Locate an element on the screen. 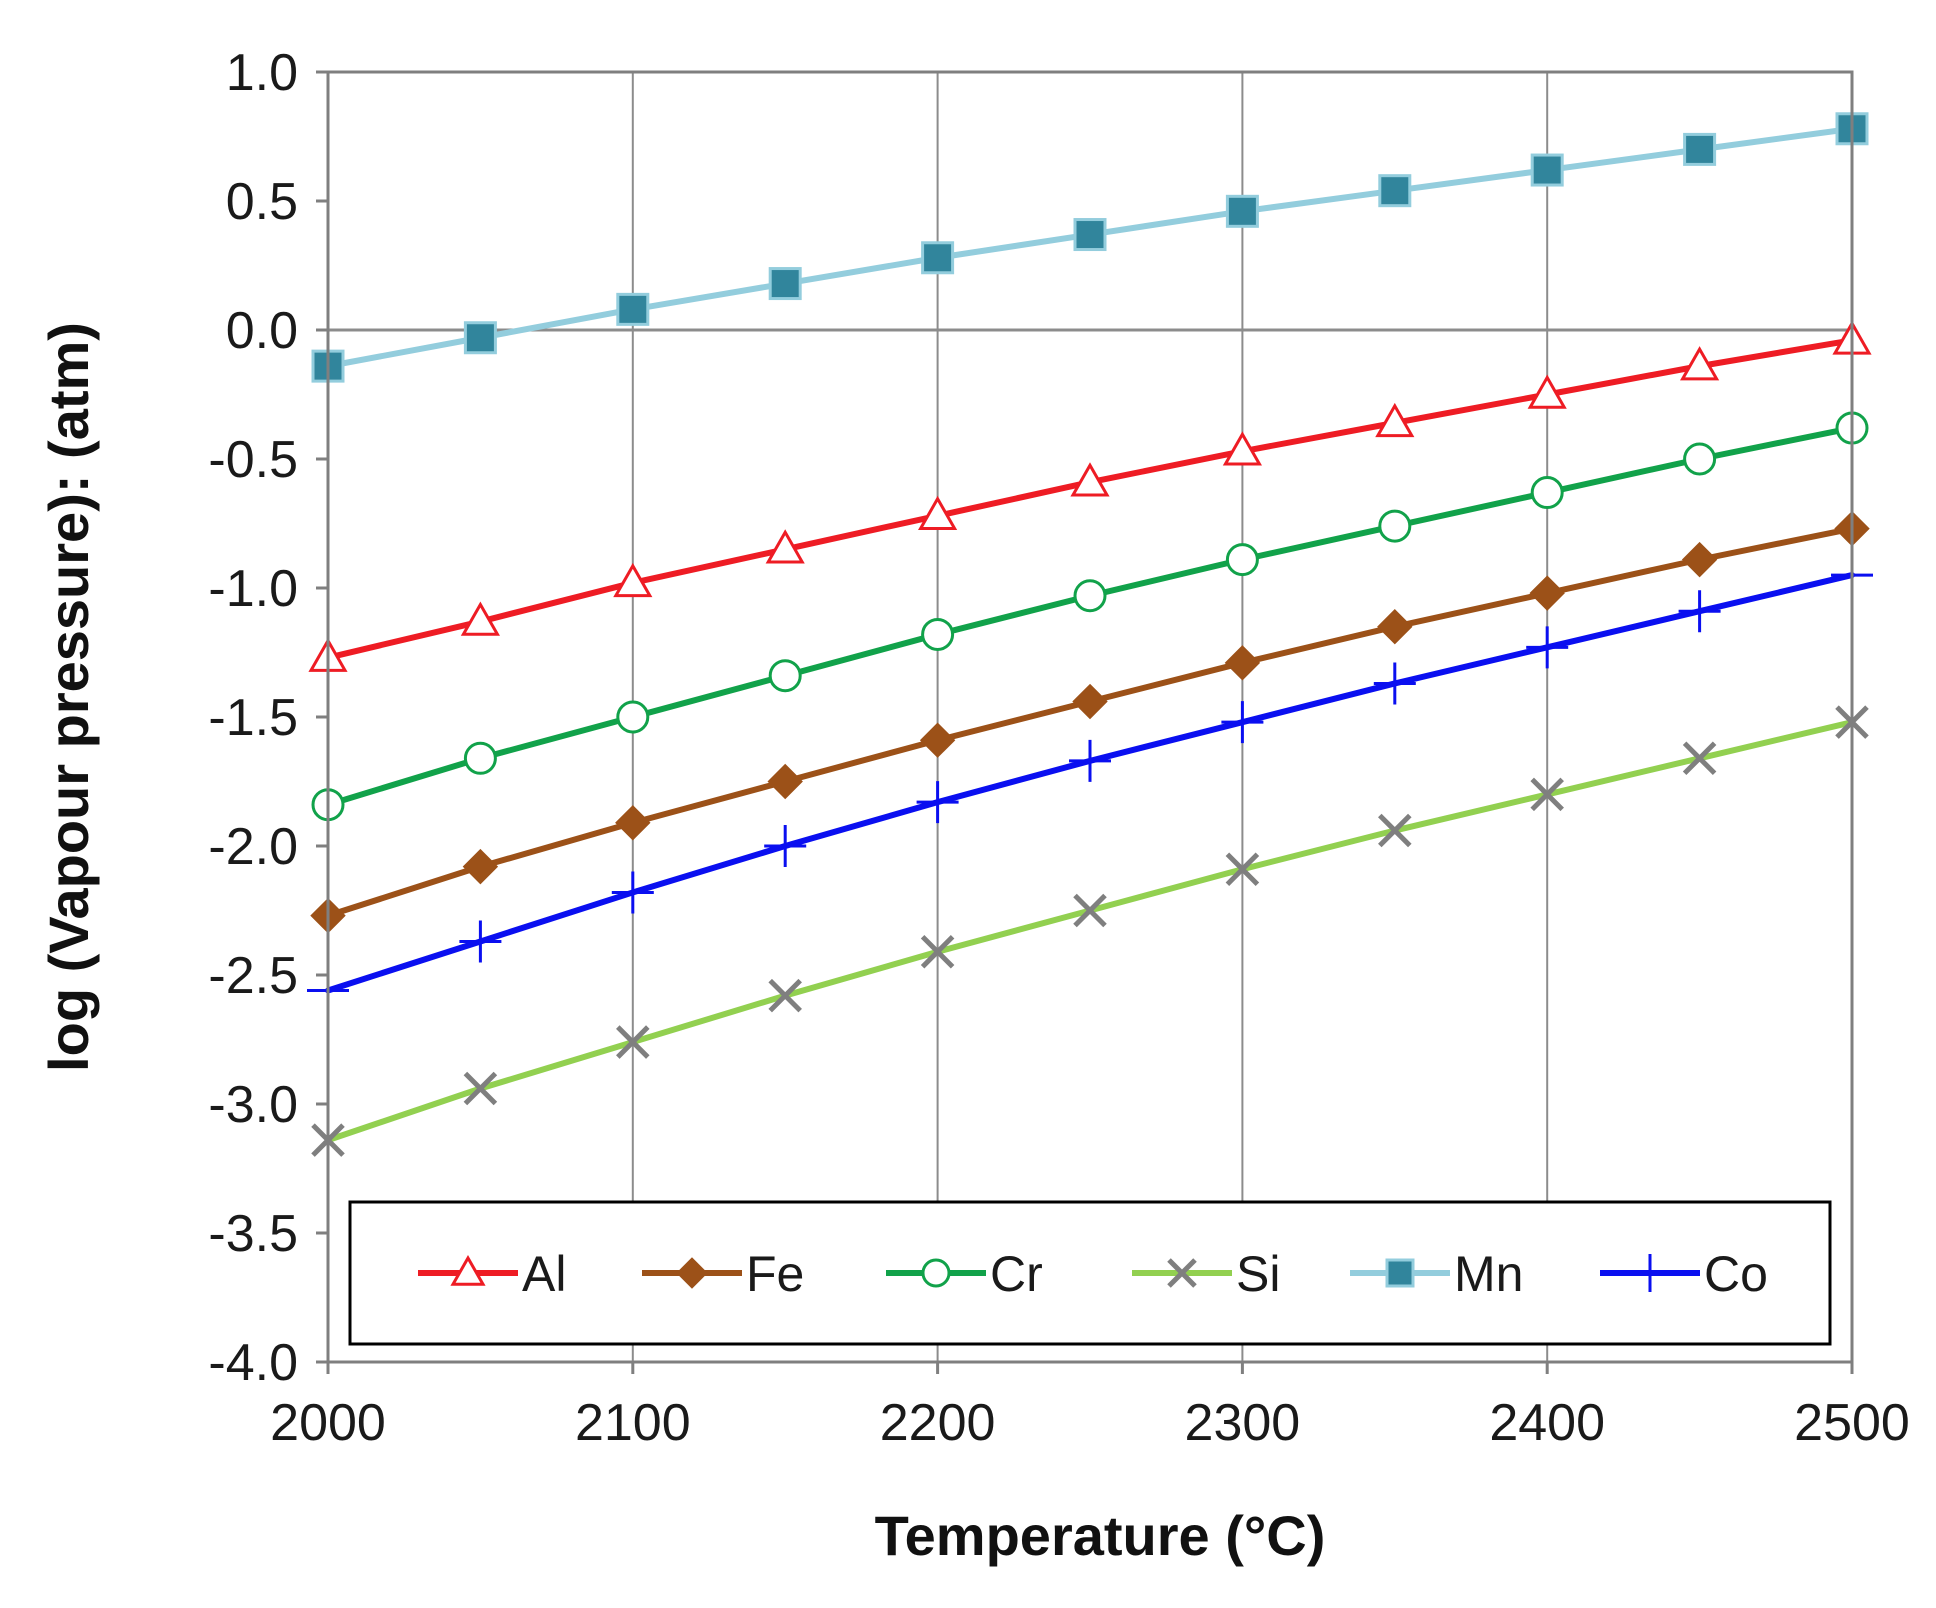 The width and height of the screenshot is (1936, 1608). legend-box is located at coordinates (1090, 1273).